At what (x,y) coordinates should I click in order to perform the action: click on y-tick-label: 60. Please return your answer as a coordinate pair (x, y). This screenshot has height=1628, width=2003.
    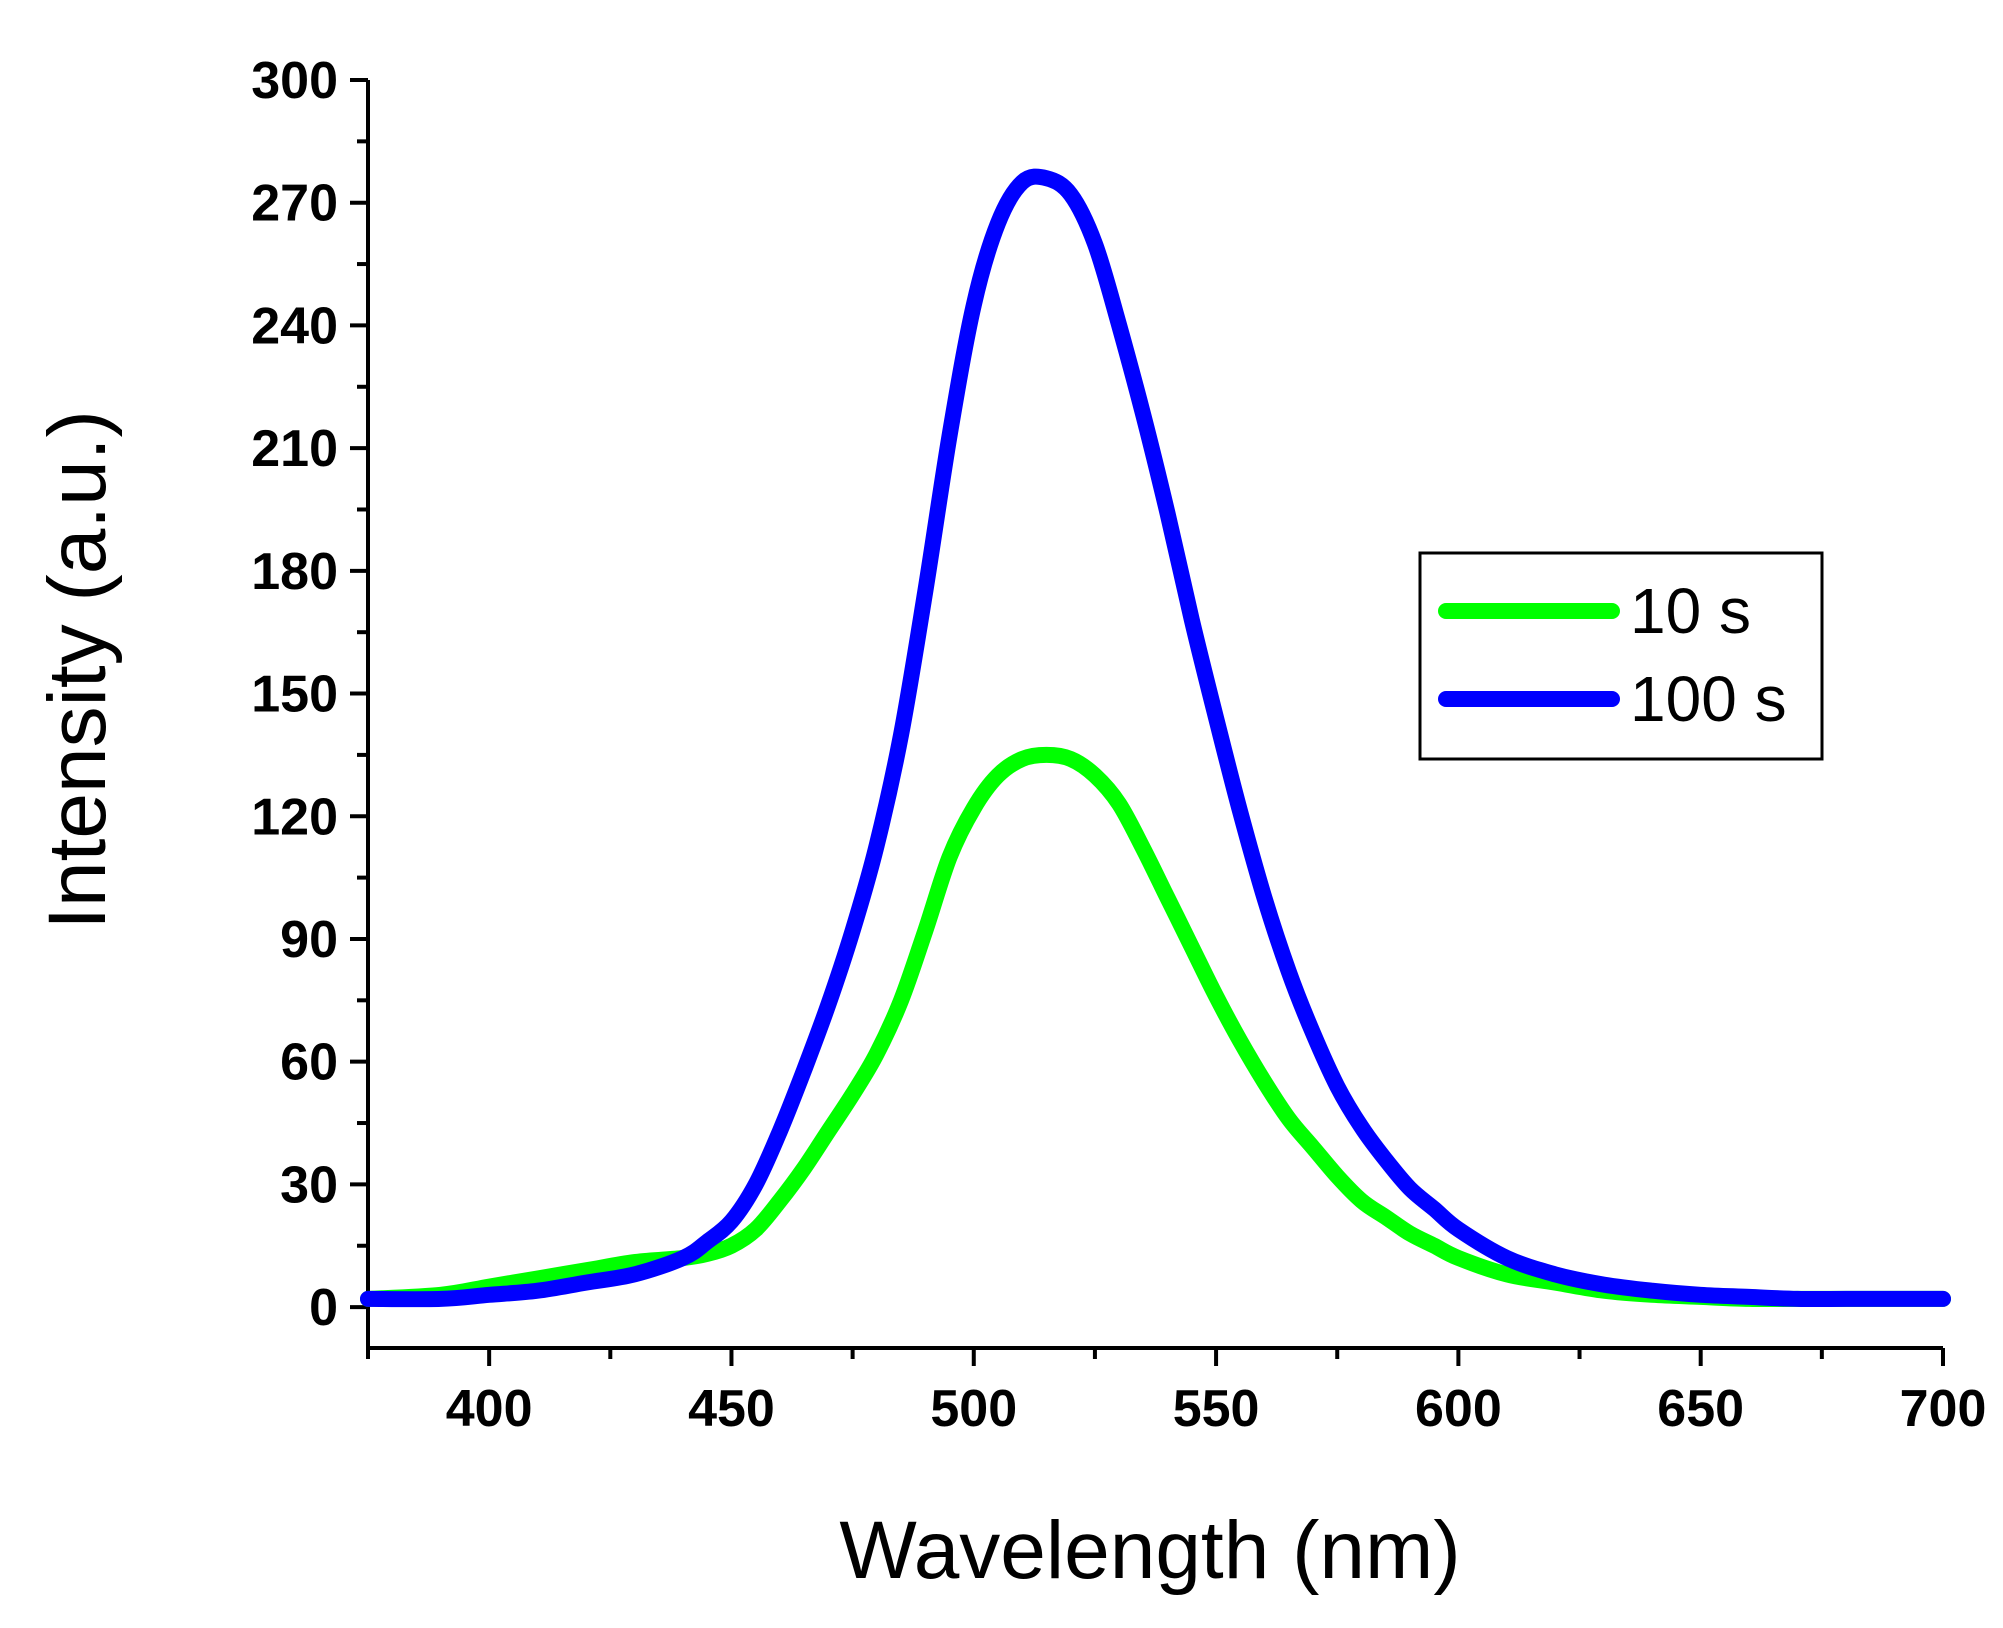
    Looking at the image, I should click on (309, 1063).